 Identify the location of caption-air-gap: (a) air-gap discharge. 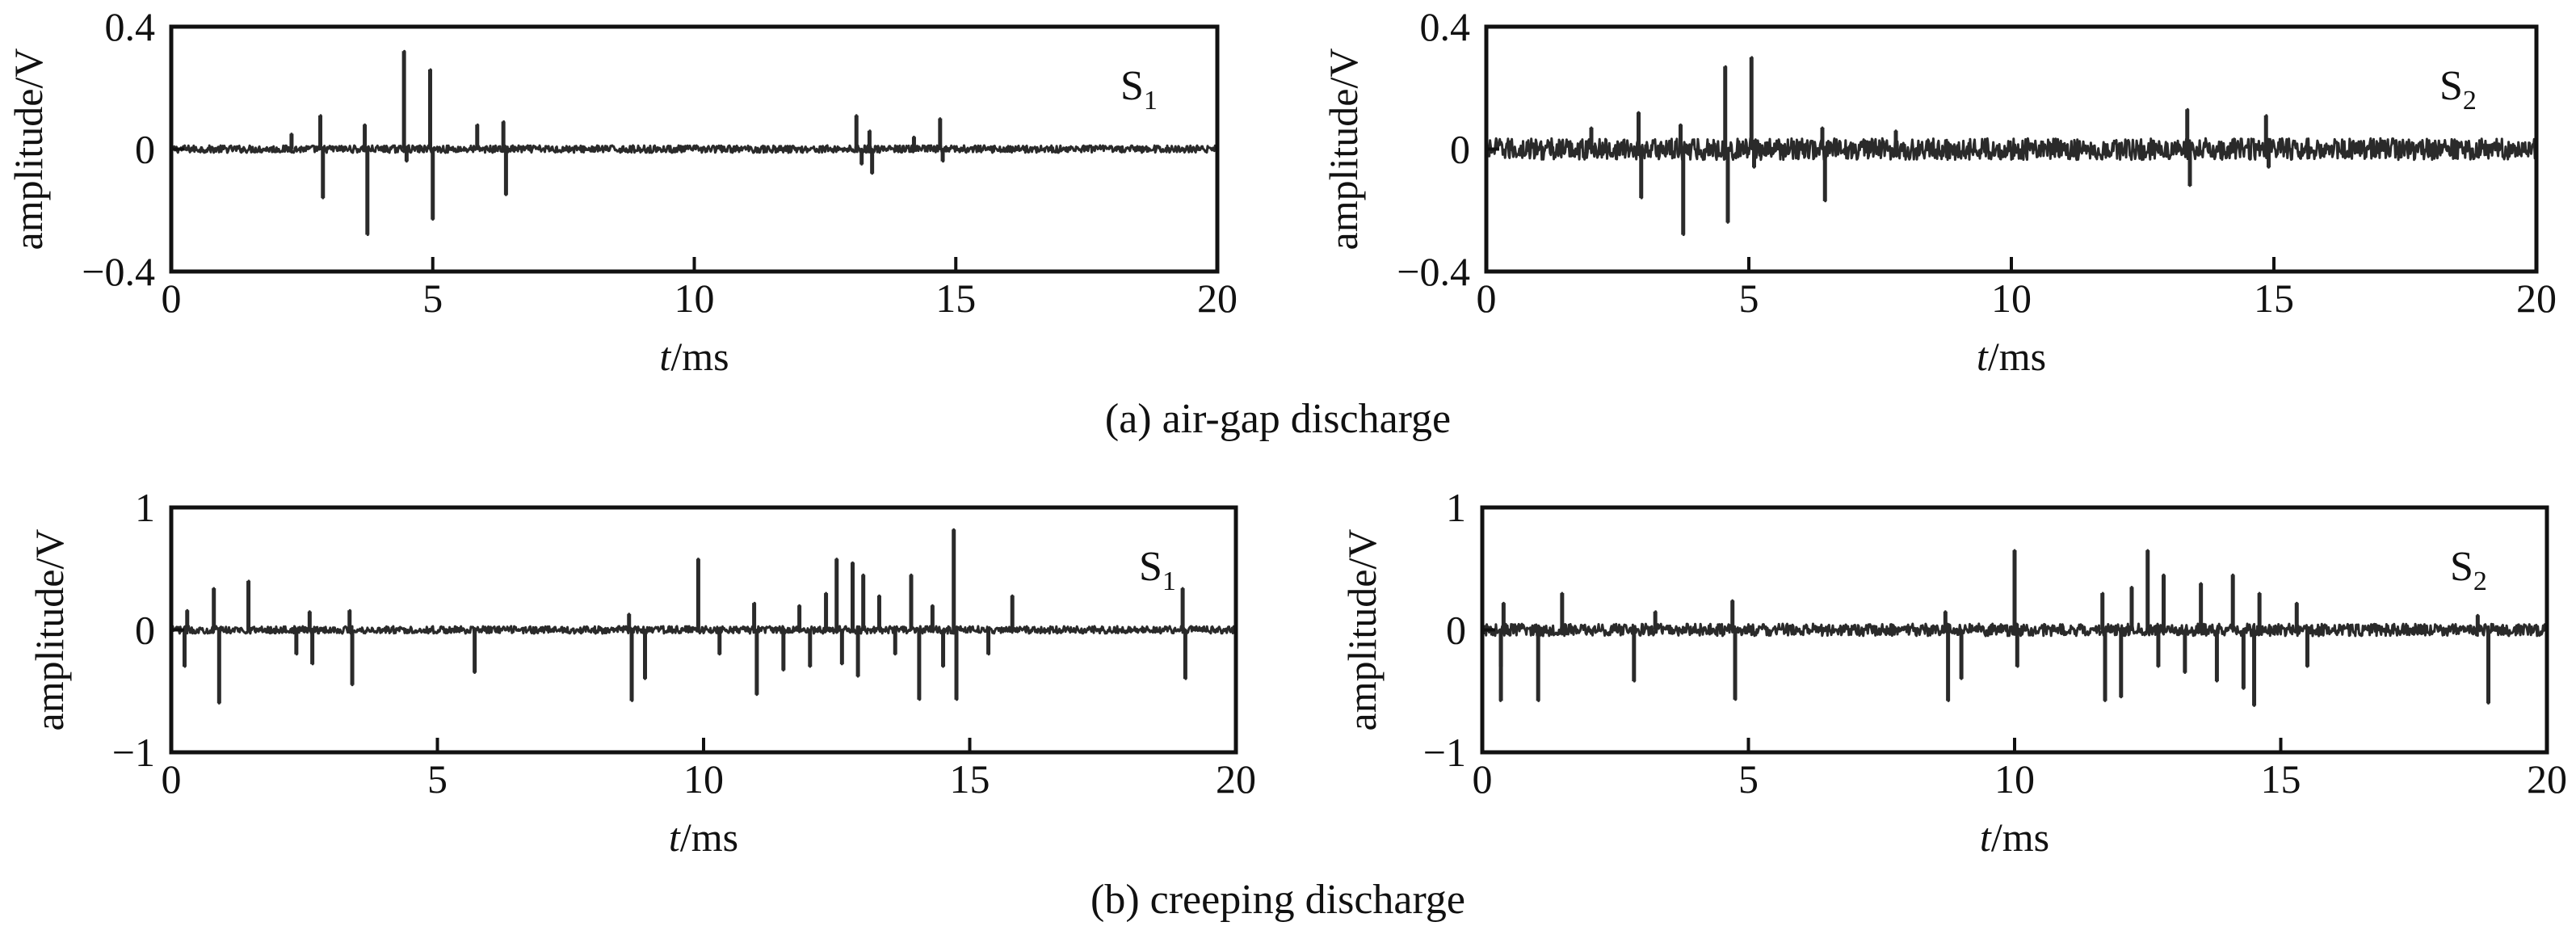
(1278, 419).